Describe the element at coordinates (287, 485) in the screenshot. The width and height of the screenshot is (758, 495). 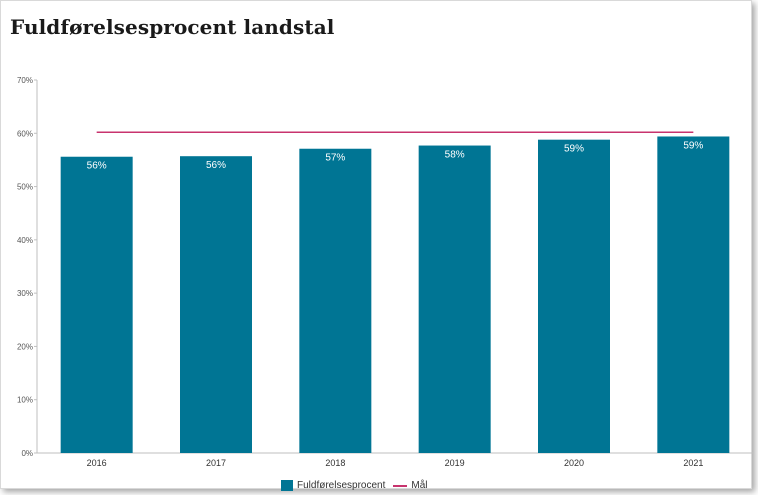
I see `legend-swatch-fuldfoerelsesprocent` at that location.